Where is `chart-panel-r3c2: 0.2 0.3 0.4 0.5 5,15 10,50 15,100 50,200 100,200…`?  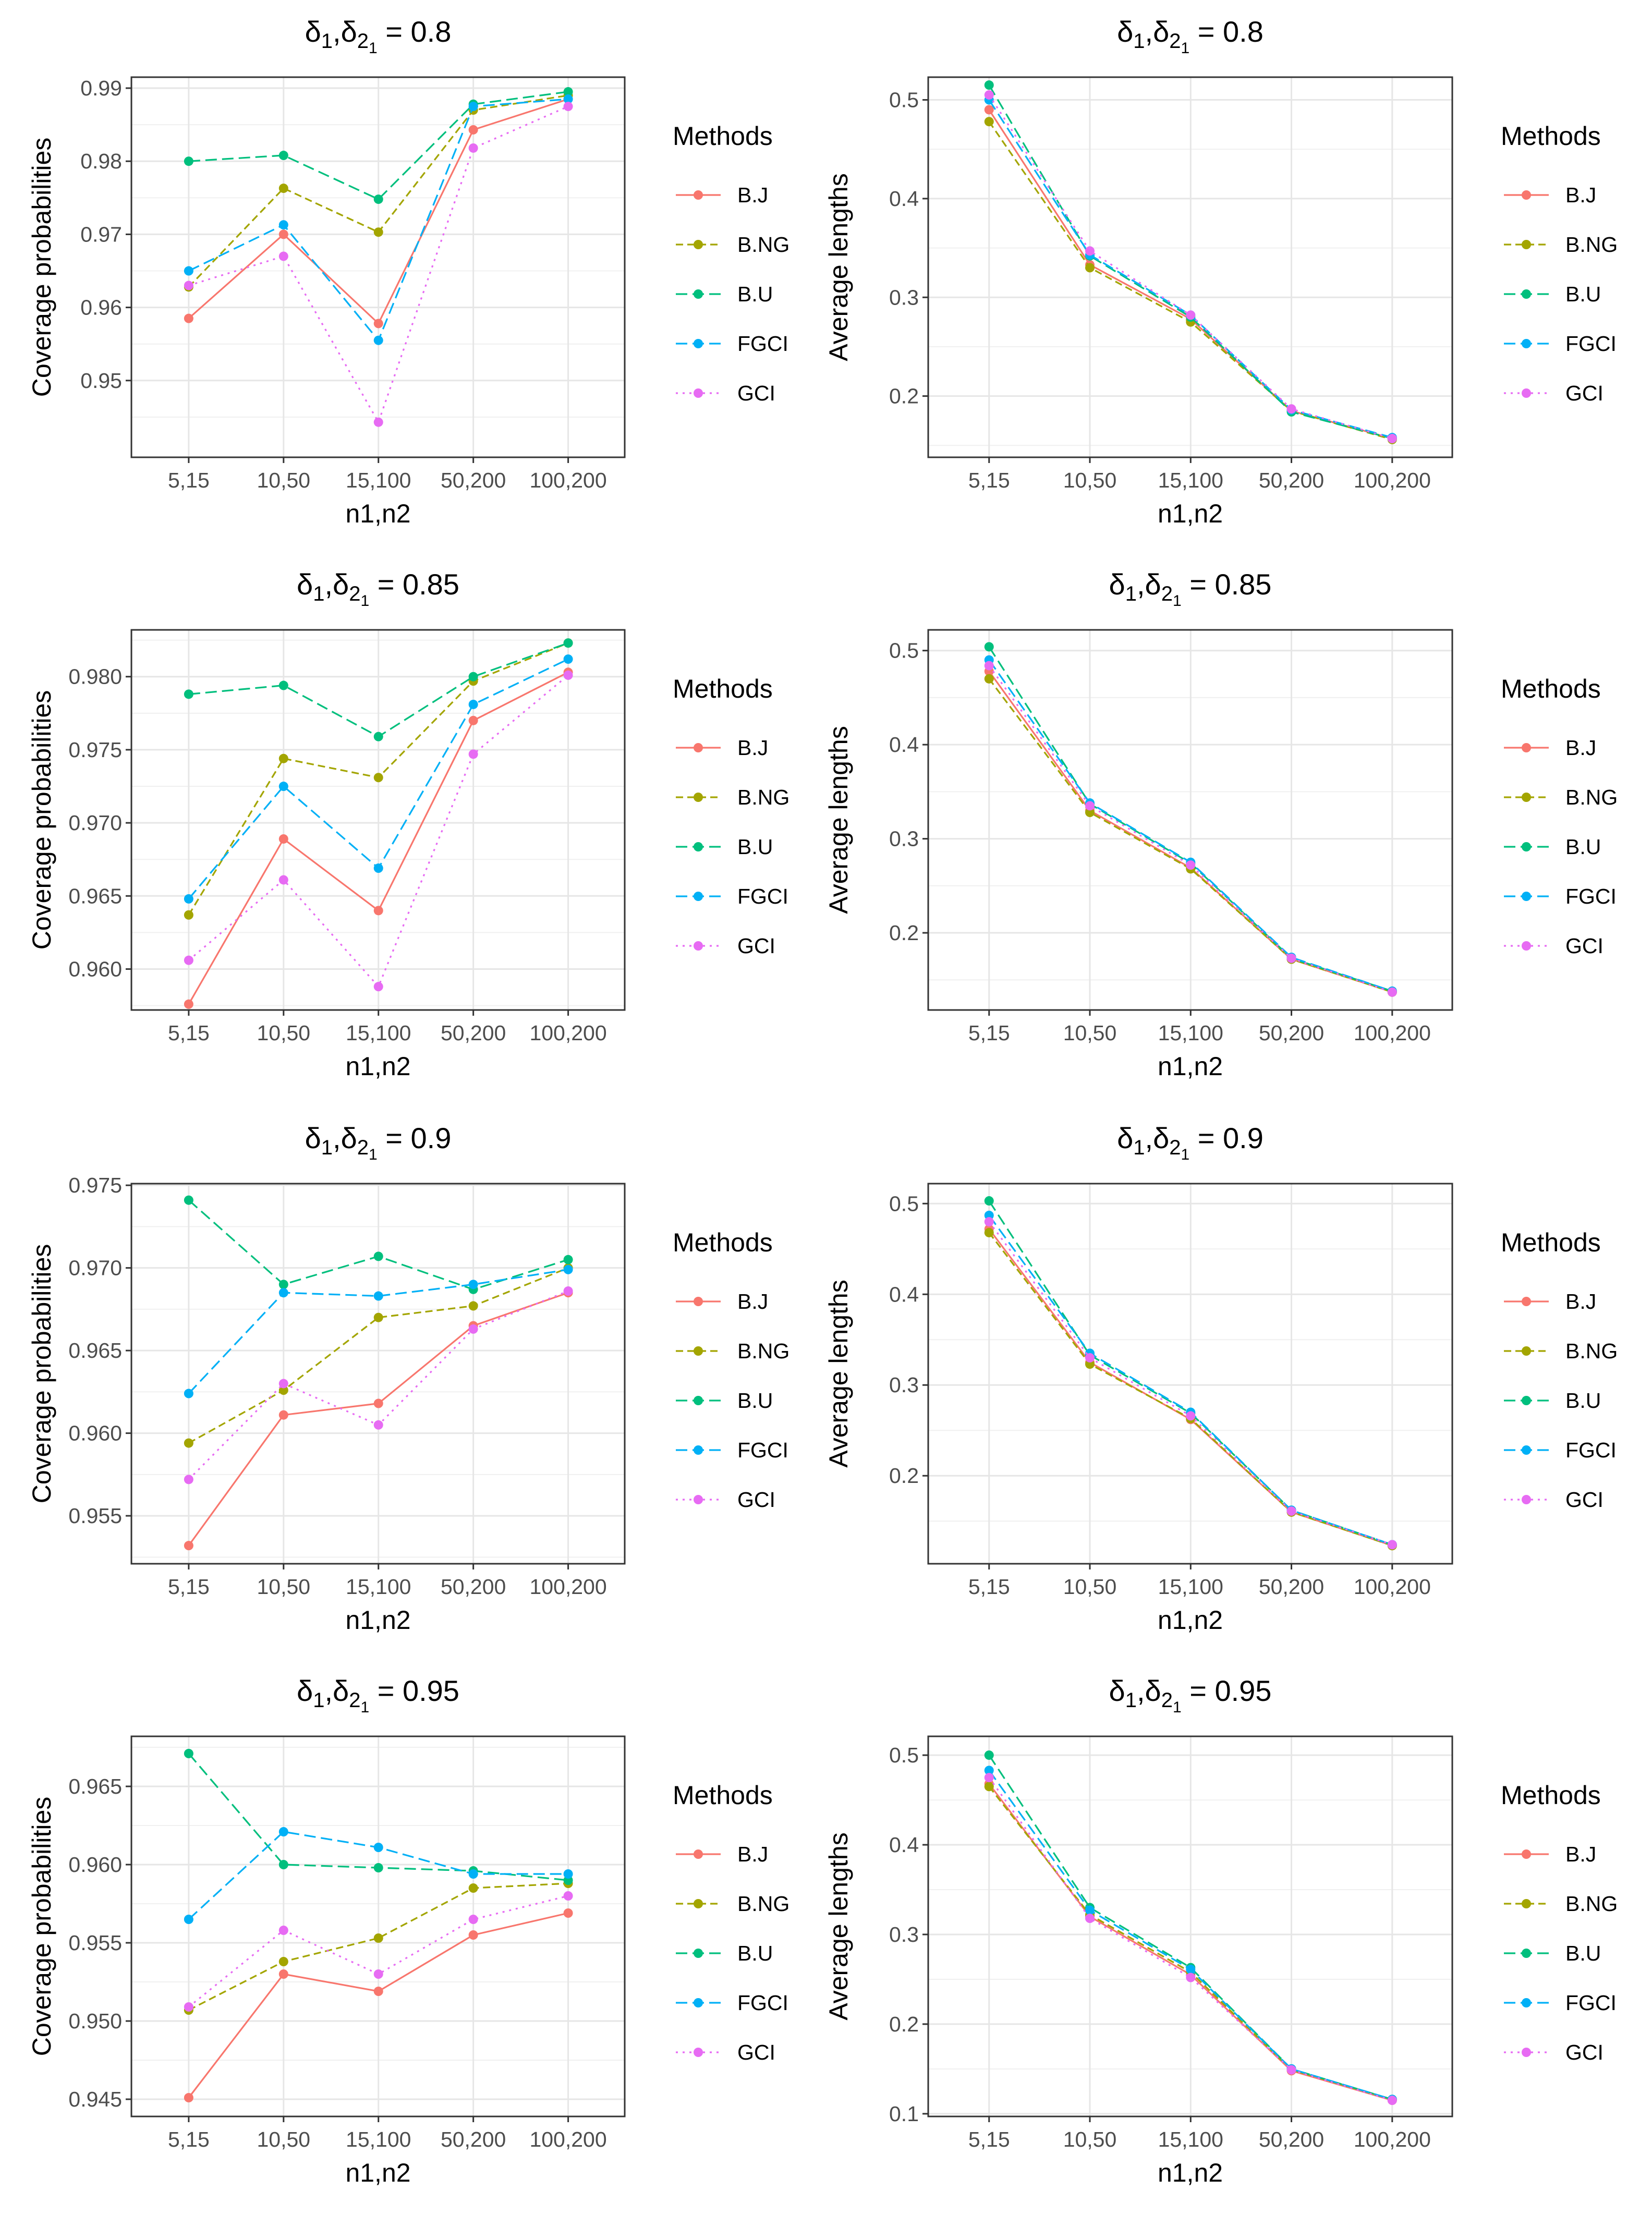 chart-panel-r3c2: 0.2 0.3 0.4 0.5 5,15 10,50 15,100 50,200 100,200… is located at coordinates (1221, 1378).